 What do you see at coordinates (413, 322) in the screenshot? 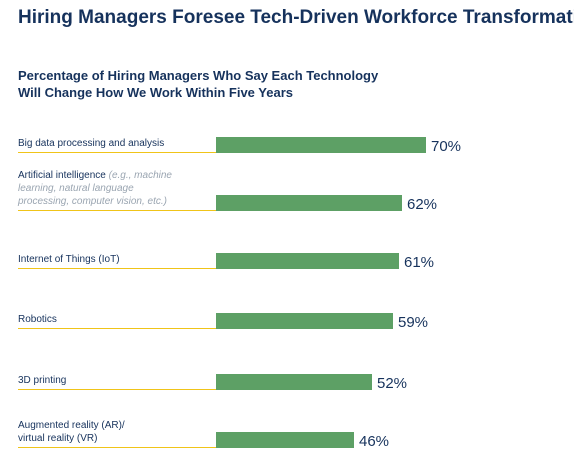
I see `value-label: 59%` at bounding box center [413, 322].